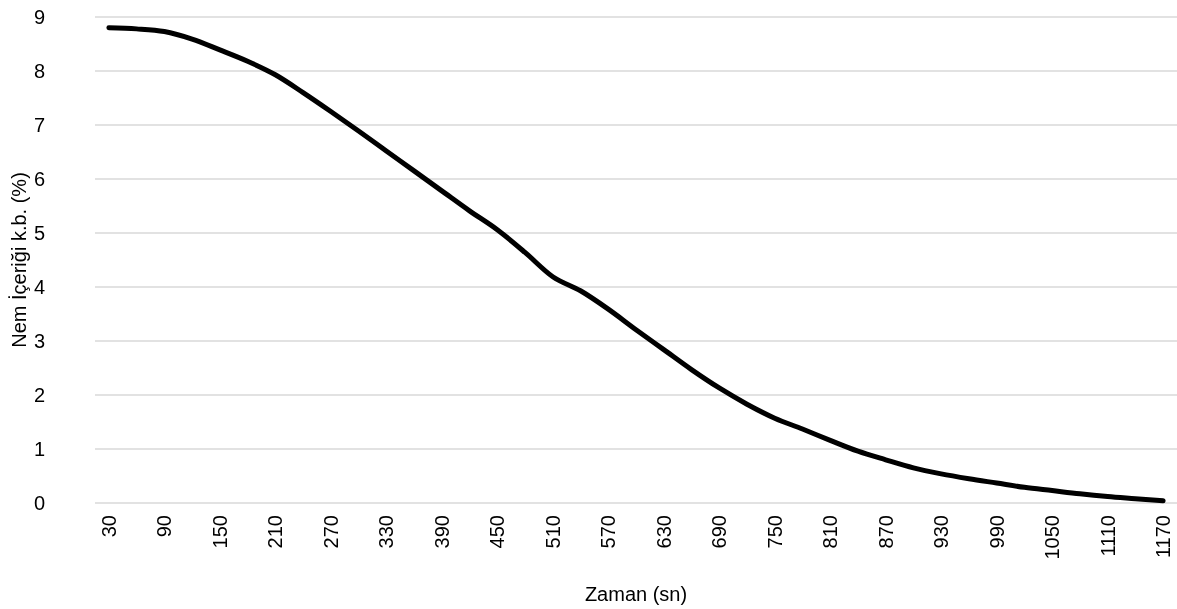 The image size is (1177, 609). What do you see at coordinates (941, 532) in the screenshot?
I see `x-tick-label: 930` at bounding box center [941, 532].